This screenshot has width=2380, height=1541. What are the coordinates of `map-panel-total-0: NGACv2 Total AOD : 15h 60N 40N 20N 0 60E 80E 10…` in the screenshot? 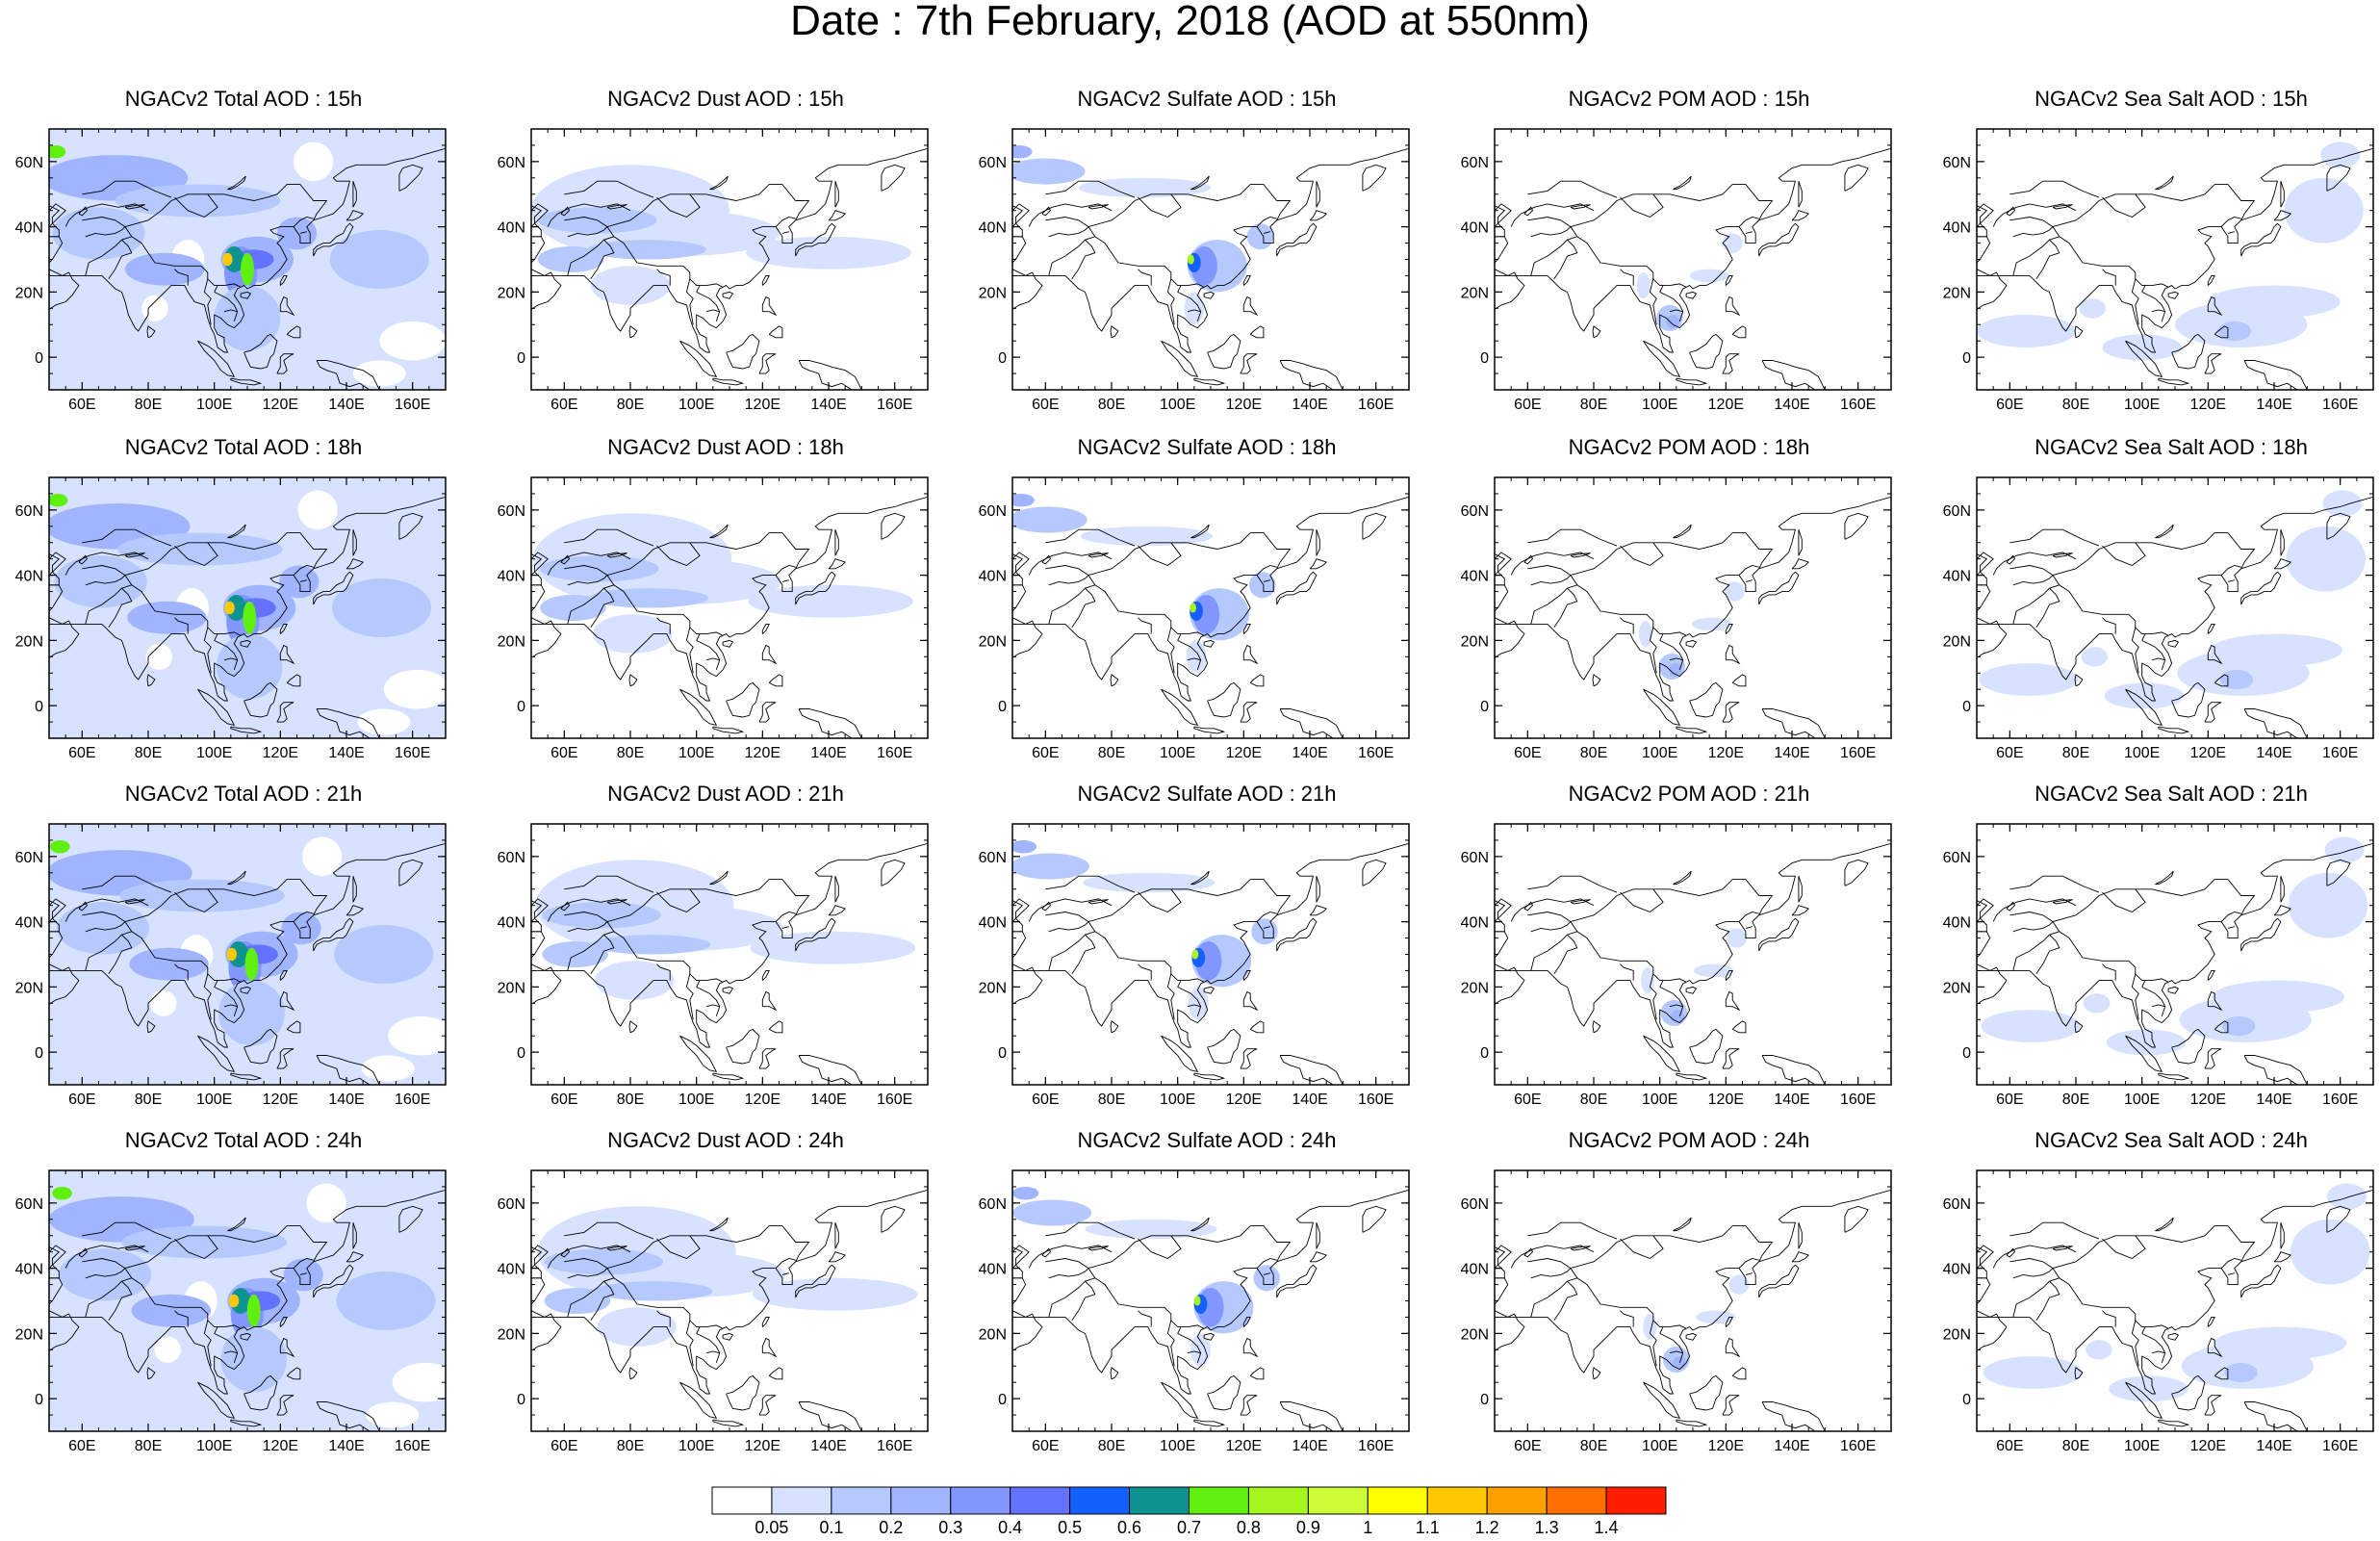 It's located at (231, 250).